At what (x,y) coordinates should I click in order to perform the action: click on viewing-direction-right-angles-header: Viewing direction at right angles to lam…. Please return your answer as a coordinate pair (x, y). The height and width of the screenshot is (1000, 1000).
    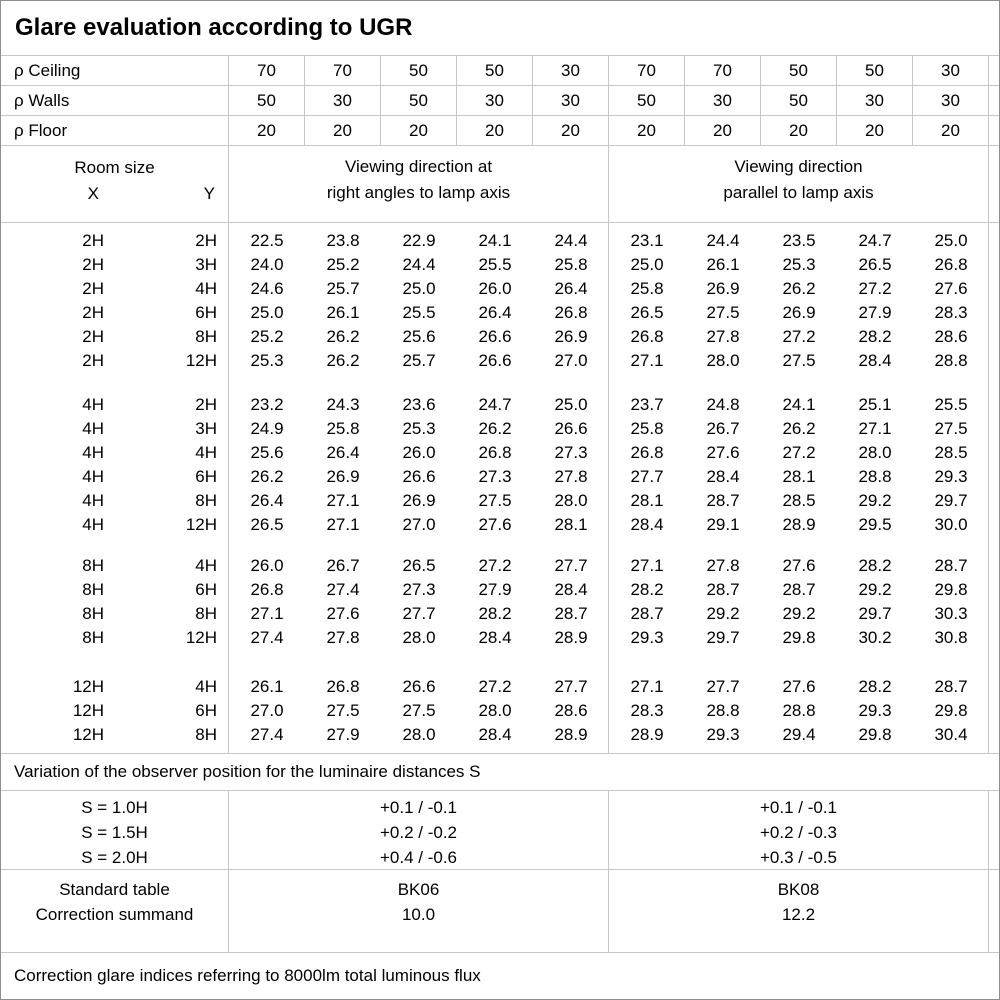
    Looking at the image, I should click on (419, 184).